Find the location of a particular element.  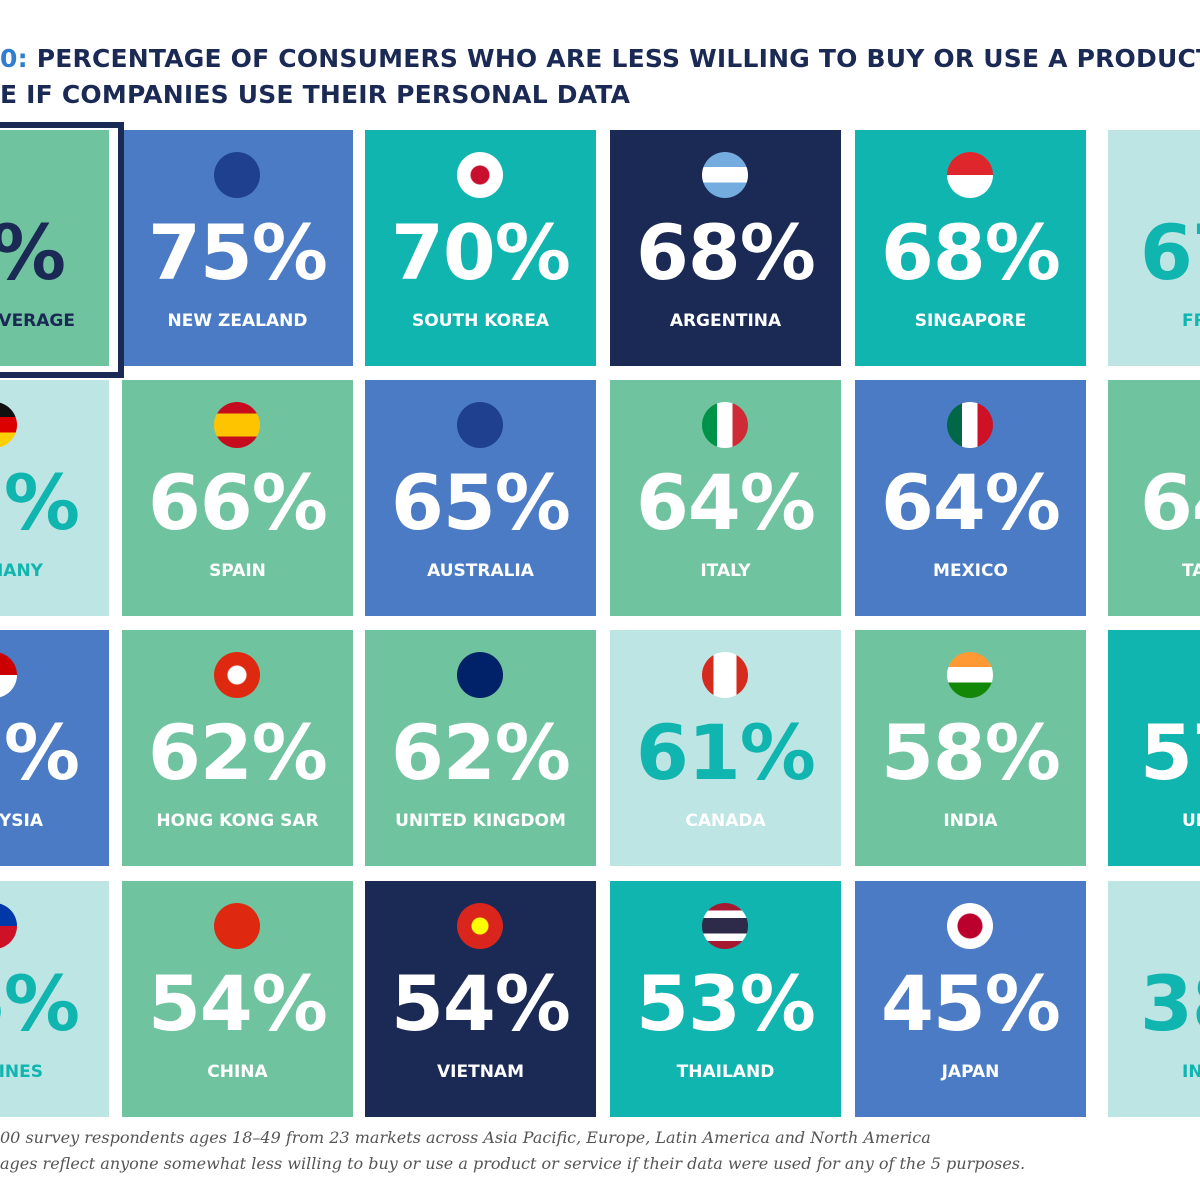

tile: 54% CHINA is located at coordinates (237, 999).